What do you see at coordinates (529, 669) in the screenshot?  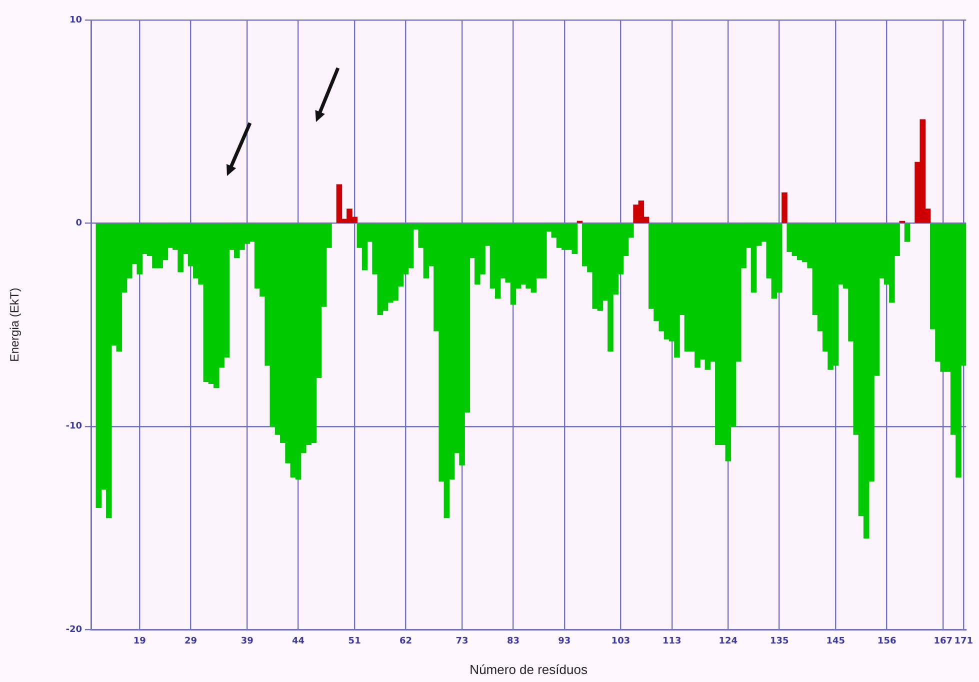 I see `x-axis-title: Número de resíduos` at bounding box center [529, 669].